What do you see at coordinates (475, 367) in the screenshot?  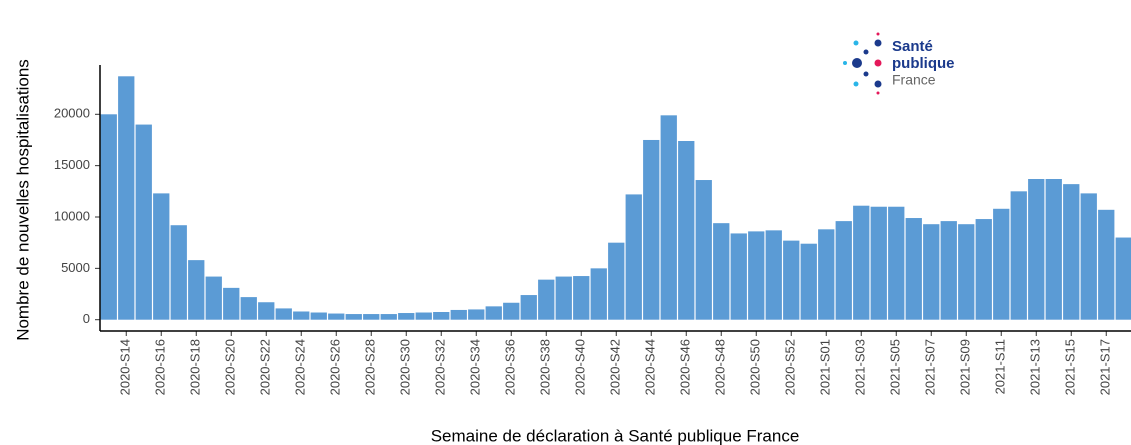 I see `x-tick-label: 2020-S34` at bounding box center [475, 367].